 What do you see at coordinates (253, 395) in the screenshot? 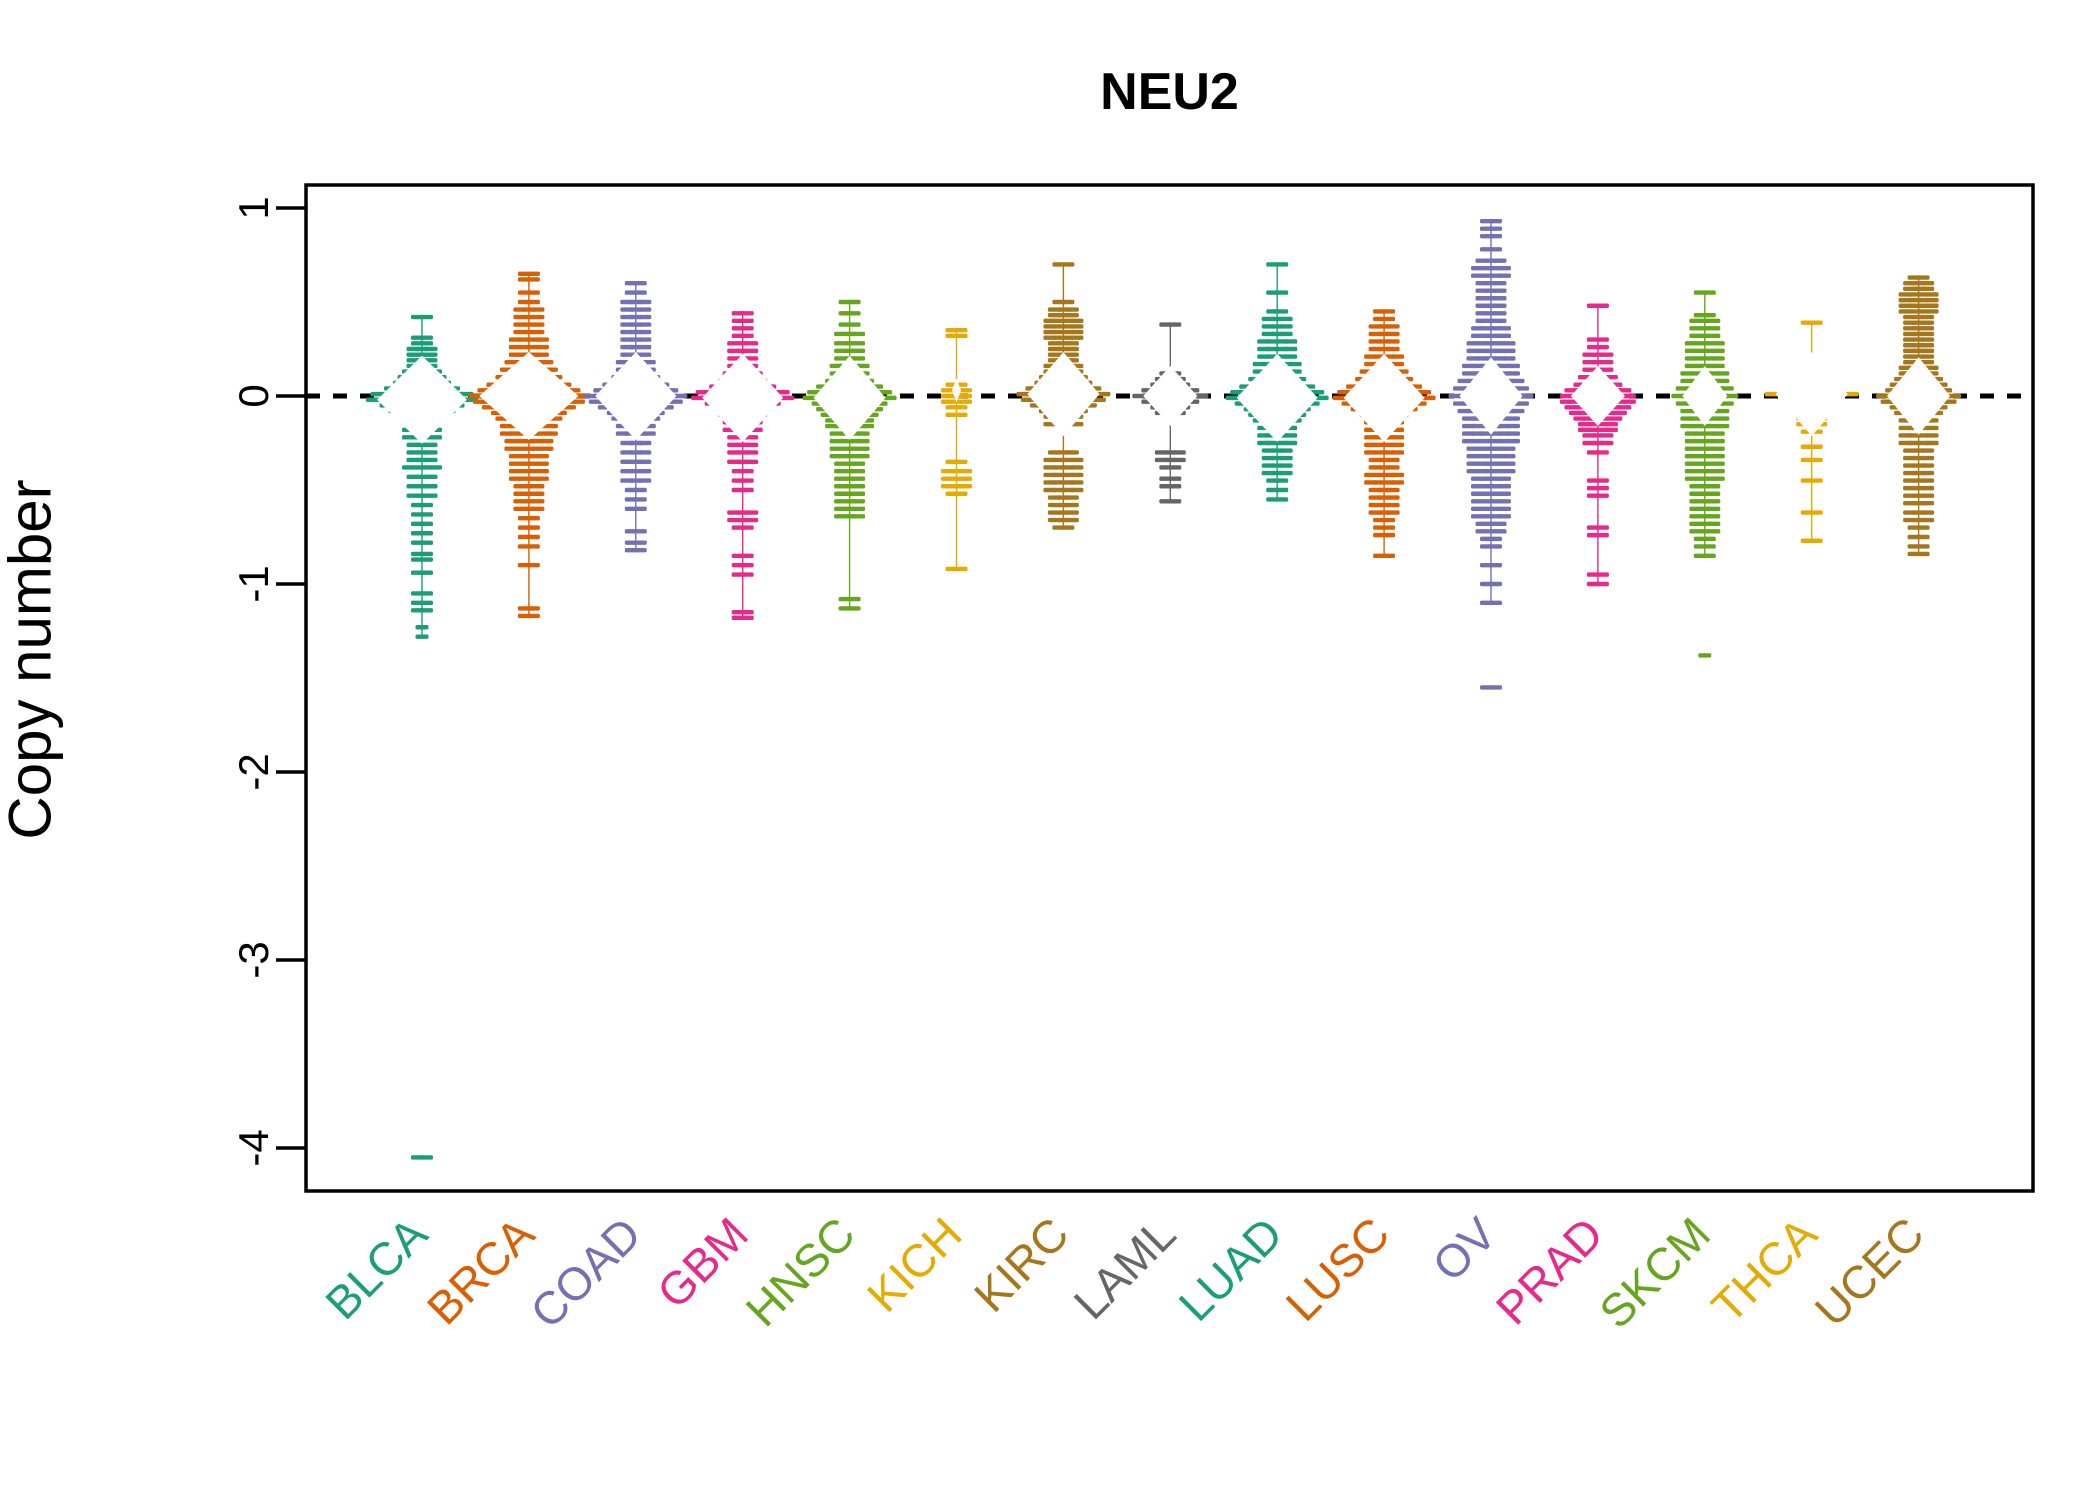
I see `y-tick-label: 0` at bounding box center [253, 395].